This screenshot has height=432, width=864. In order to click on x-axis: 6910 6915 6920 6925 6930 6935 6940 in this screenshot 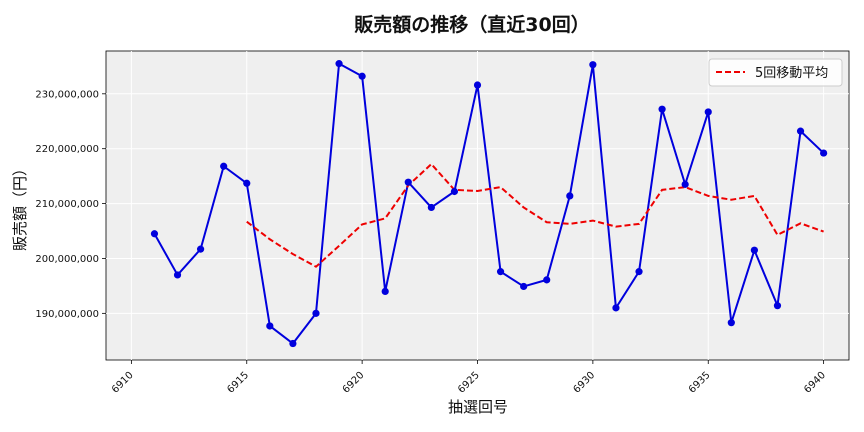, I will do `click(469, 378)`.